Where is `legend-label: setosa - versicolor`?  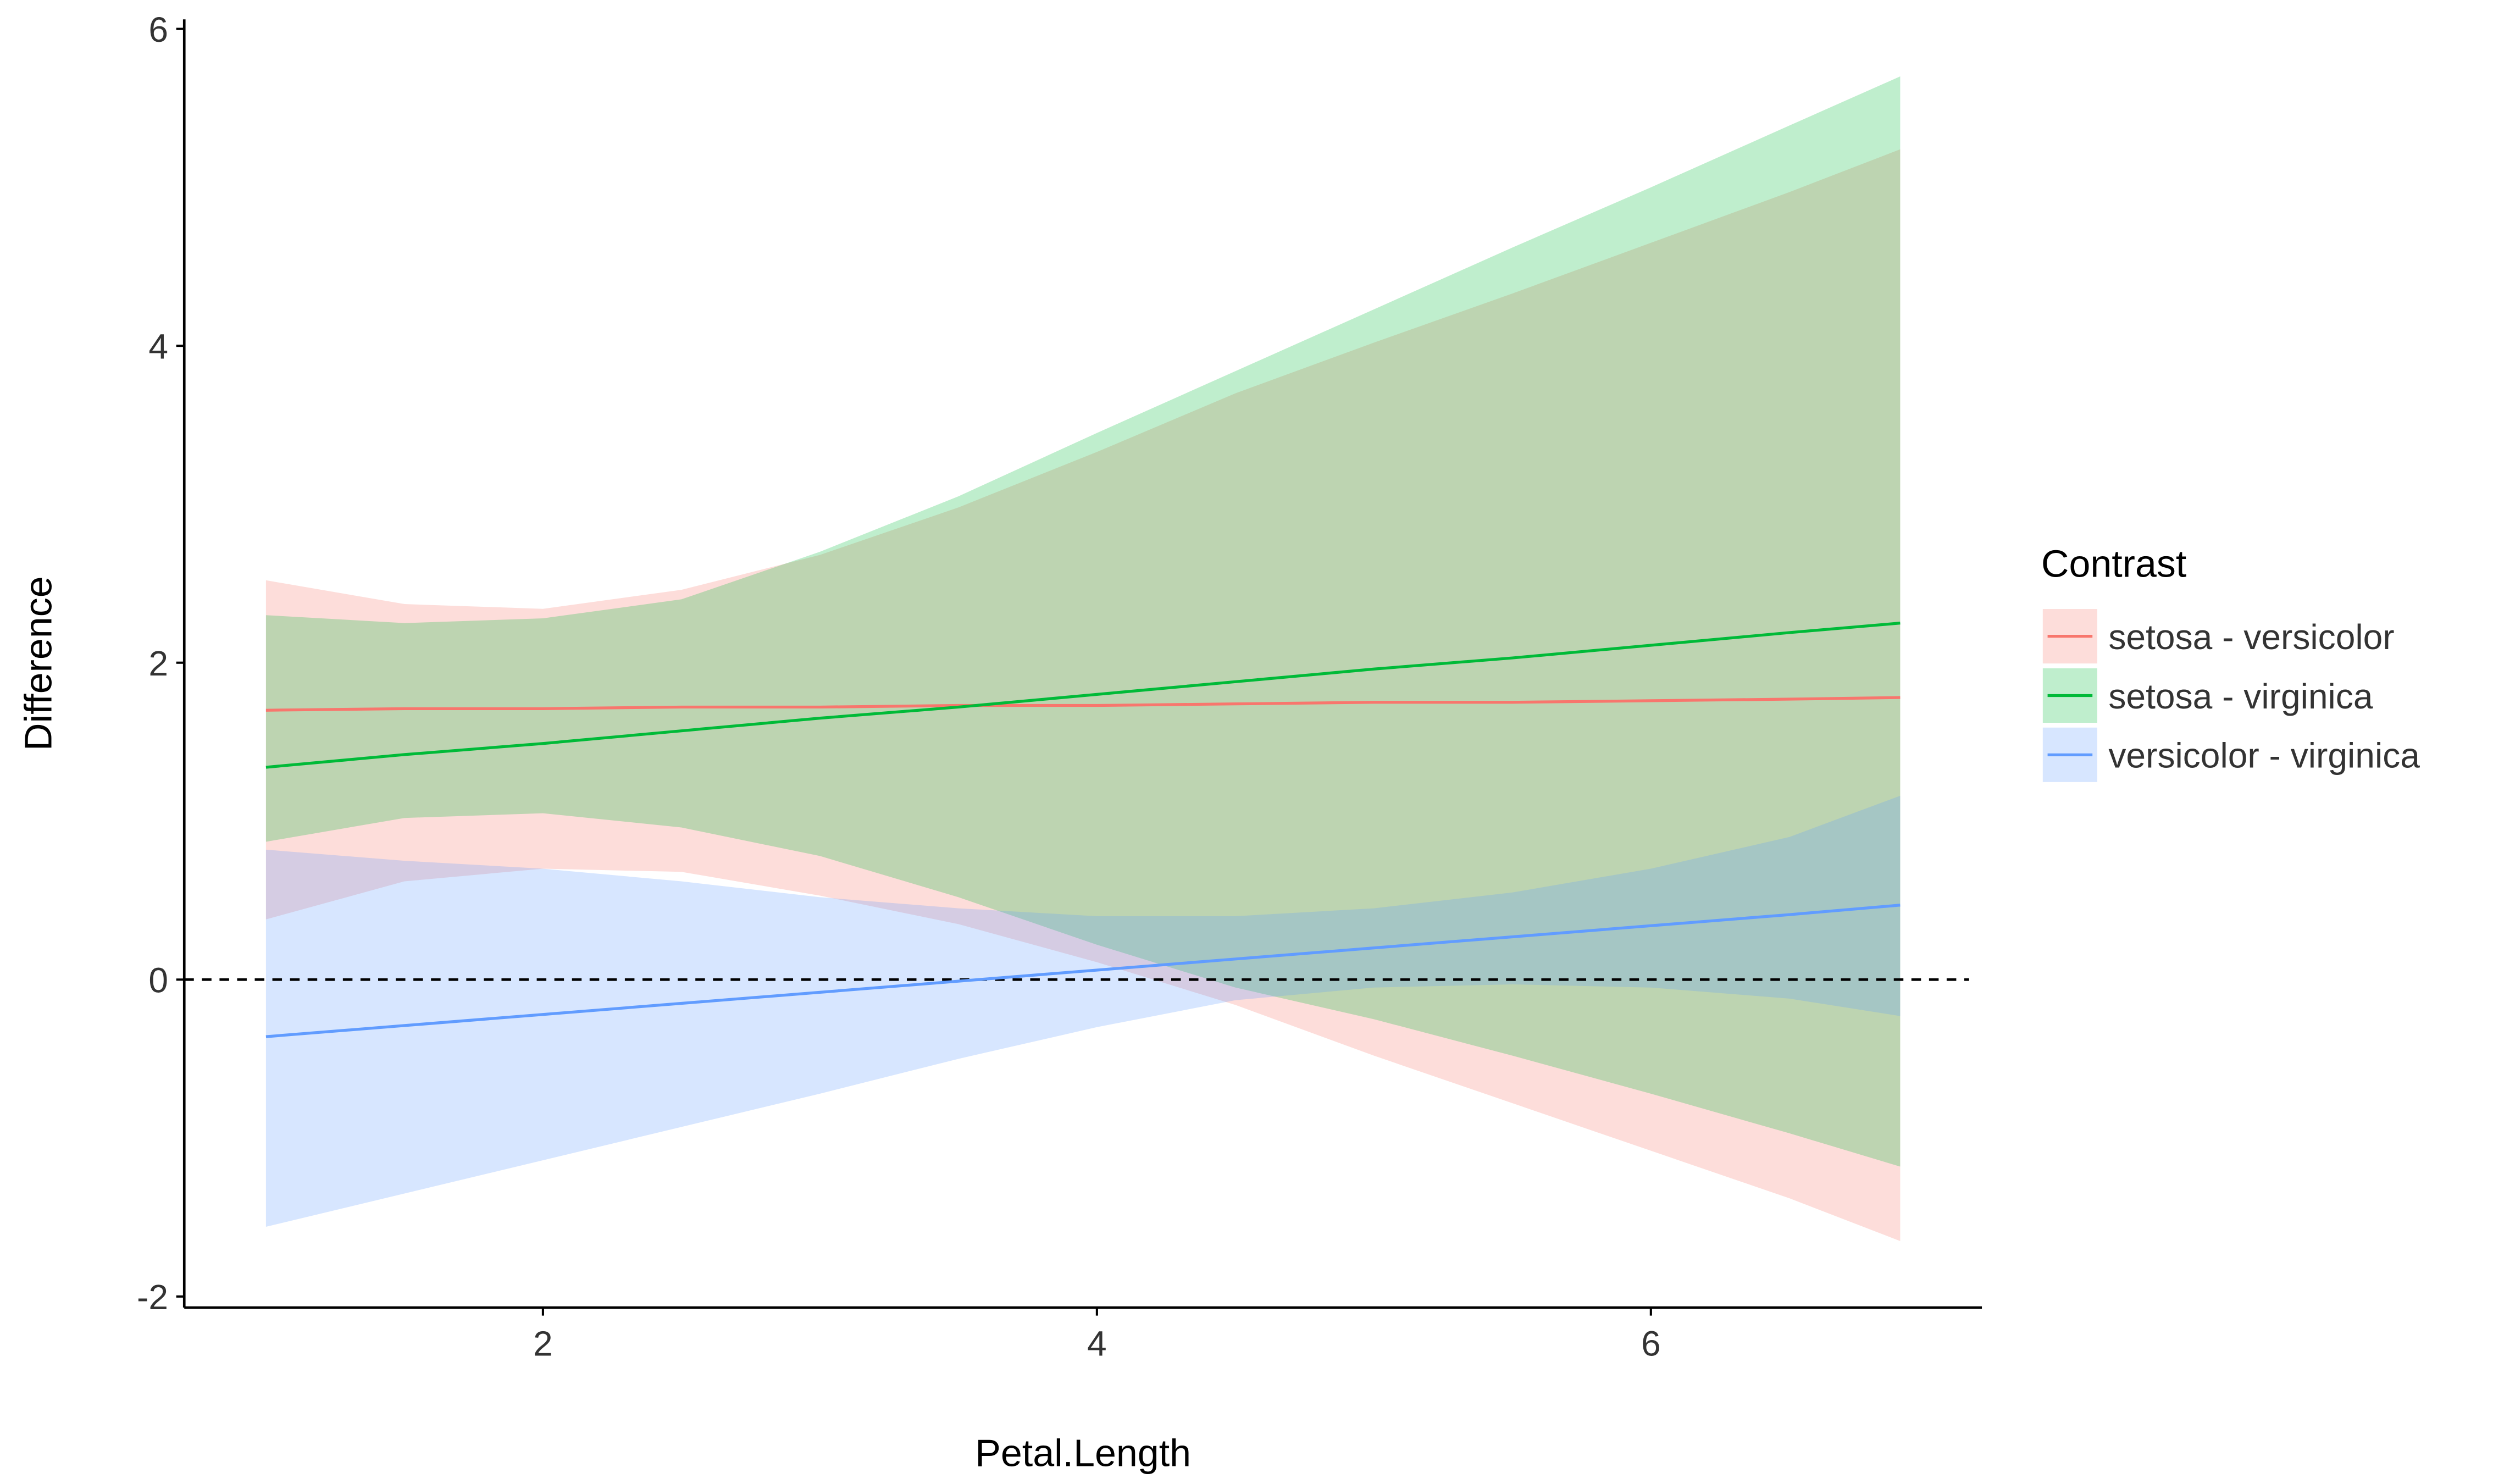 legend-label: setosa - versicolor is located at coordinates (2251, 637).